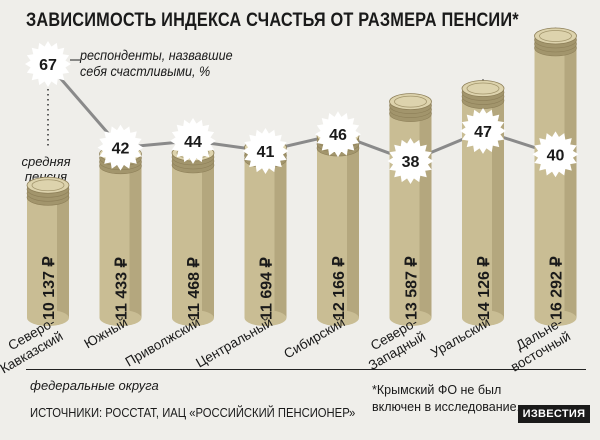 Image resolution: width=600 pixels, height=440 pixels. Describe the element at coordinates (194, 288) in the screenshot. I see `pension-label: 11 468 ₽` at that location.